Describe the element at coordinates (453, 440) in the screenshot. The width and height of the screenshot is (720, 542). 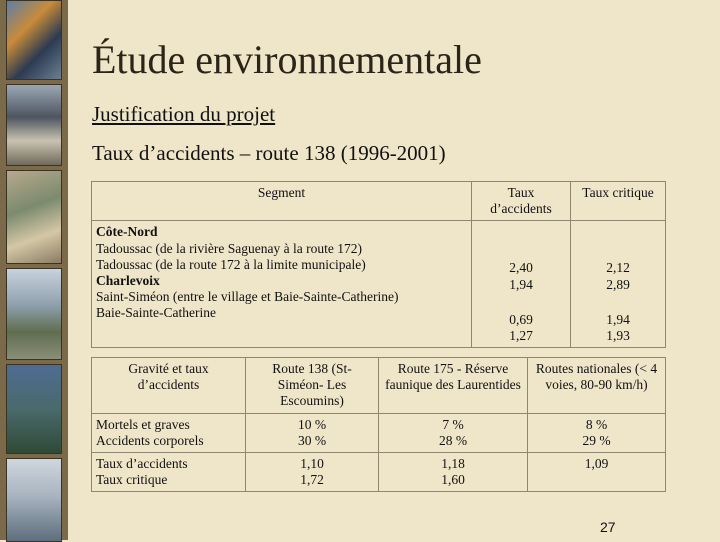
I see `value: 28 %` at that location.